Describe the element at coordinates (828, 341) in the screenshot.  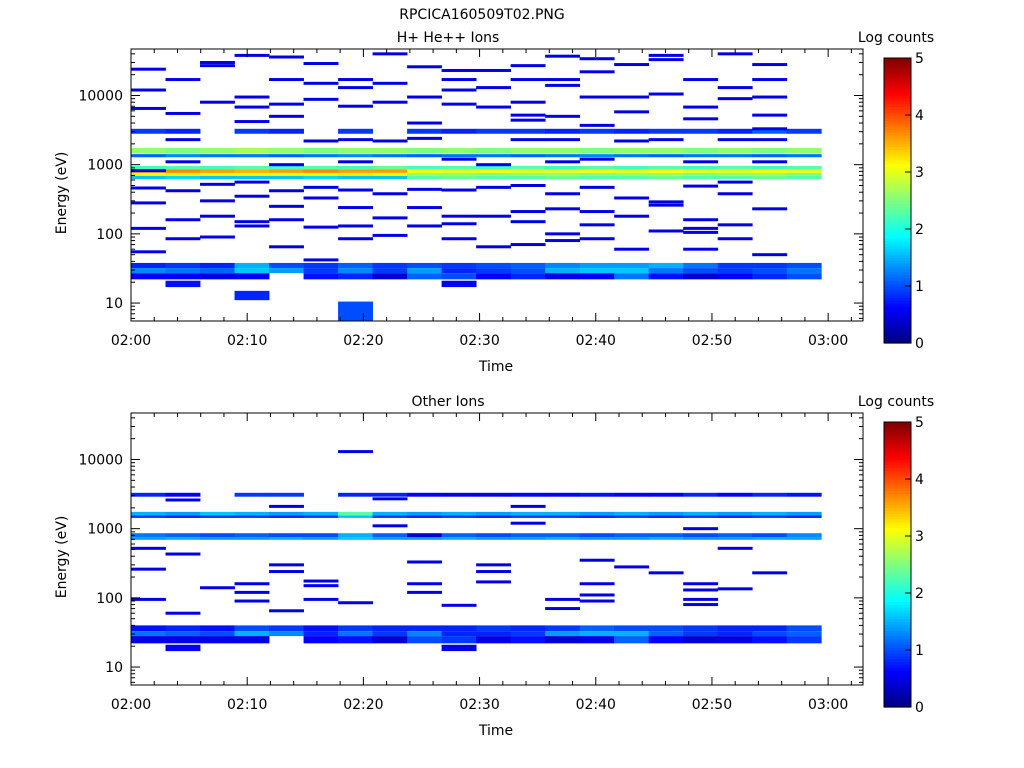
I see `x-tick-label: 03:00` at that location.